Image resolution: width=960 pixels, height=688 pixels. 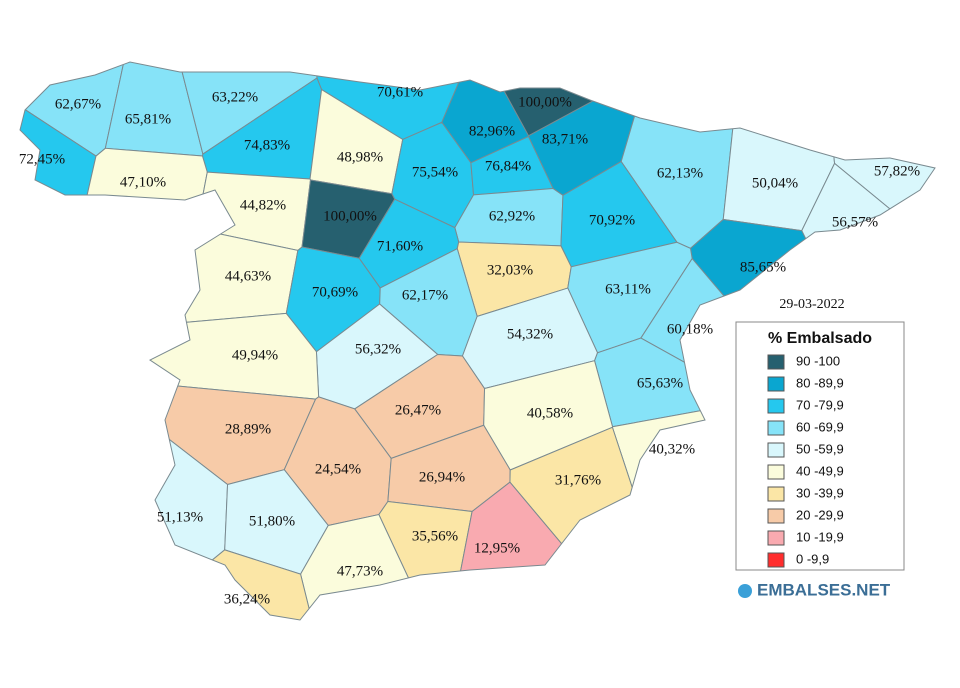 What do you see at coordinates (418, 410) in the screenshot?
I see `region-label: 26,47%` at bounding box center [418, 410].